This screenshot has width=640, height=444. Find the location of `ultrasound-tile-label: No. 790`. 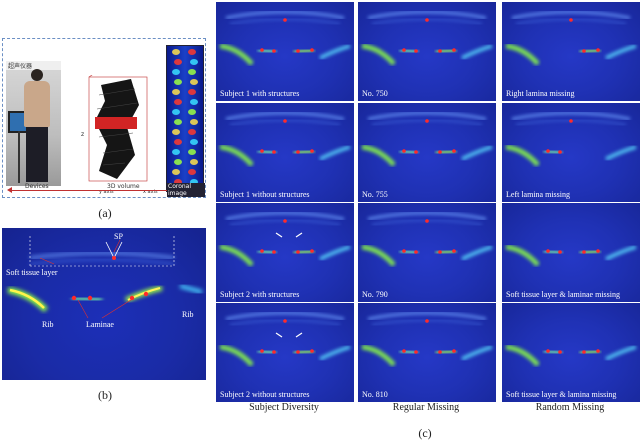

ultrasound-tile-label: No. 790 is located at coordinates (375, 294).